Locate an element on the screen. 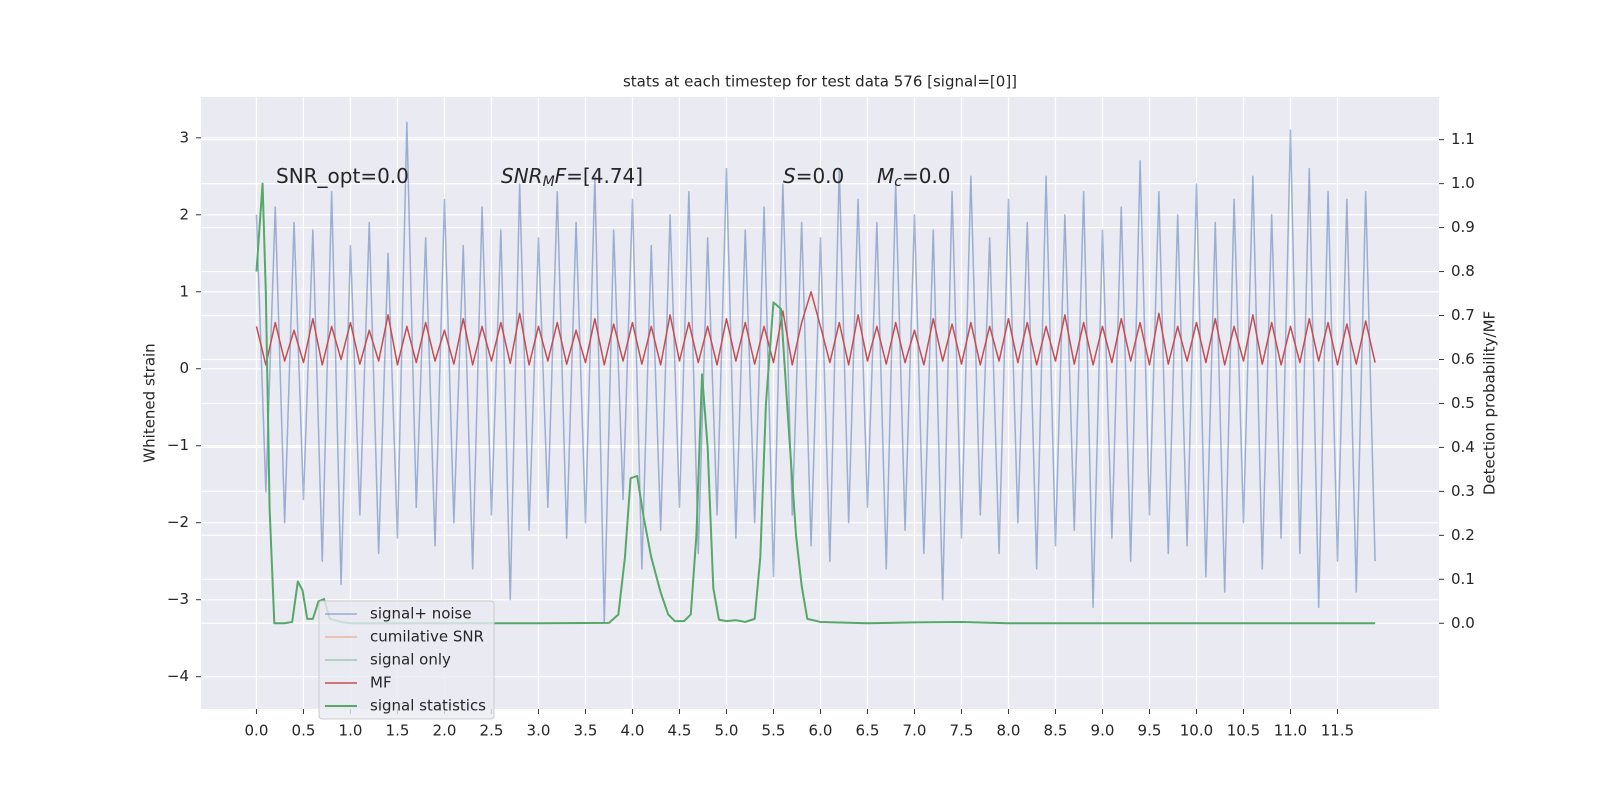  x-tick-label: 7.5 is located at coordinates (962, 731).